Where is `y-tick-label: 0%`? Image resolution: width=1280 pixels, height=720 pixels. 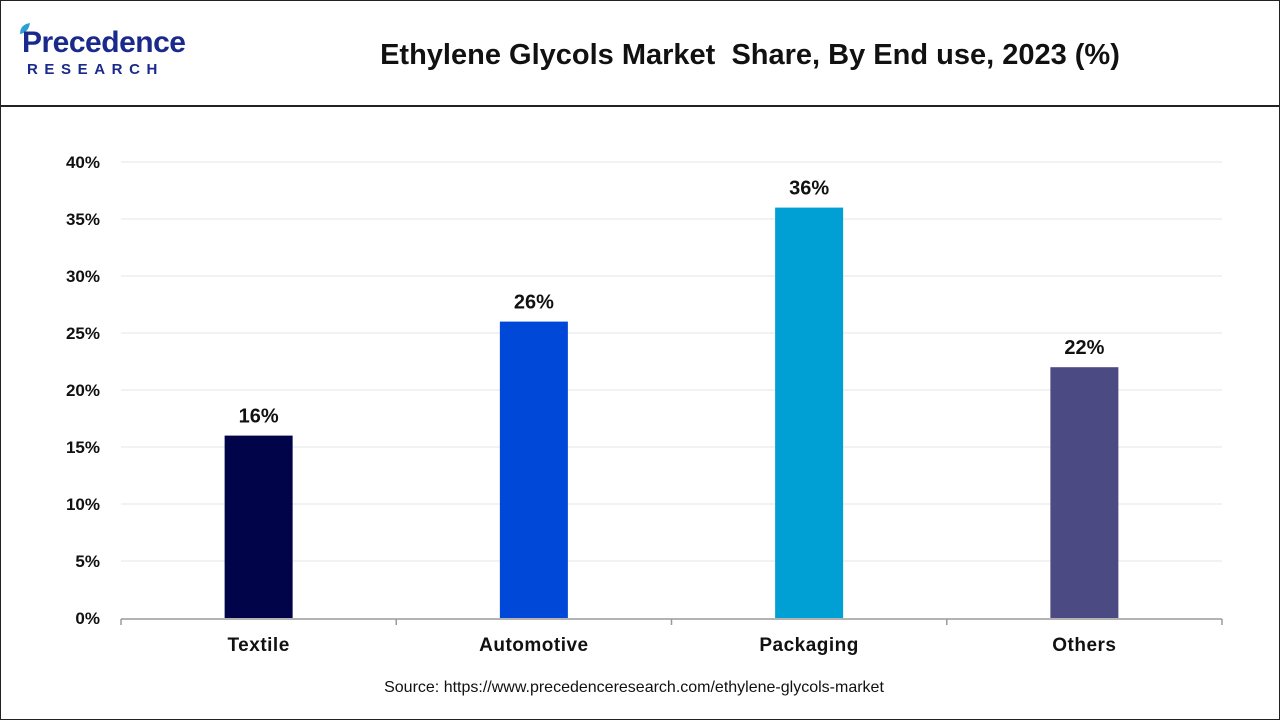
y-tick-label: 0% is located at coordinates (87, 618).